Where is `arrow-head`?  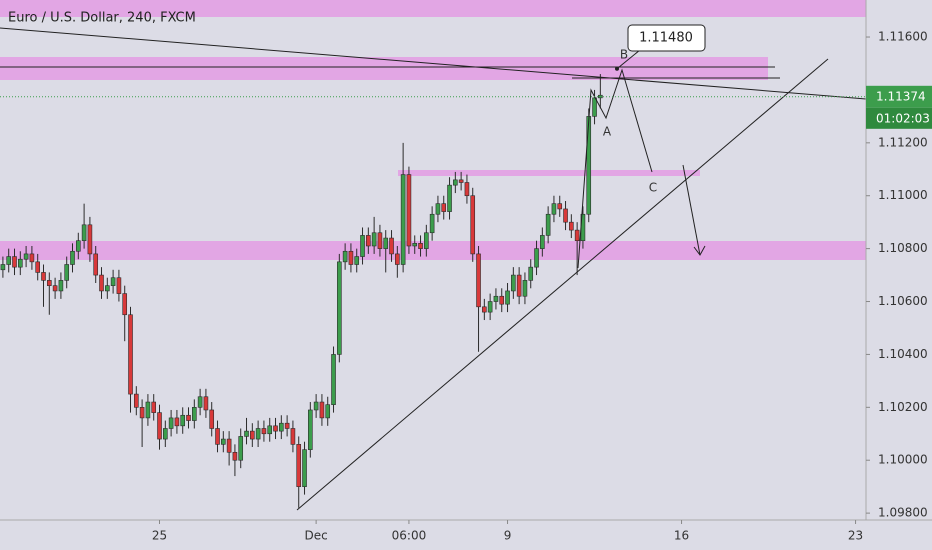 arrow-head is located at coordinates (699, 250).